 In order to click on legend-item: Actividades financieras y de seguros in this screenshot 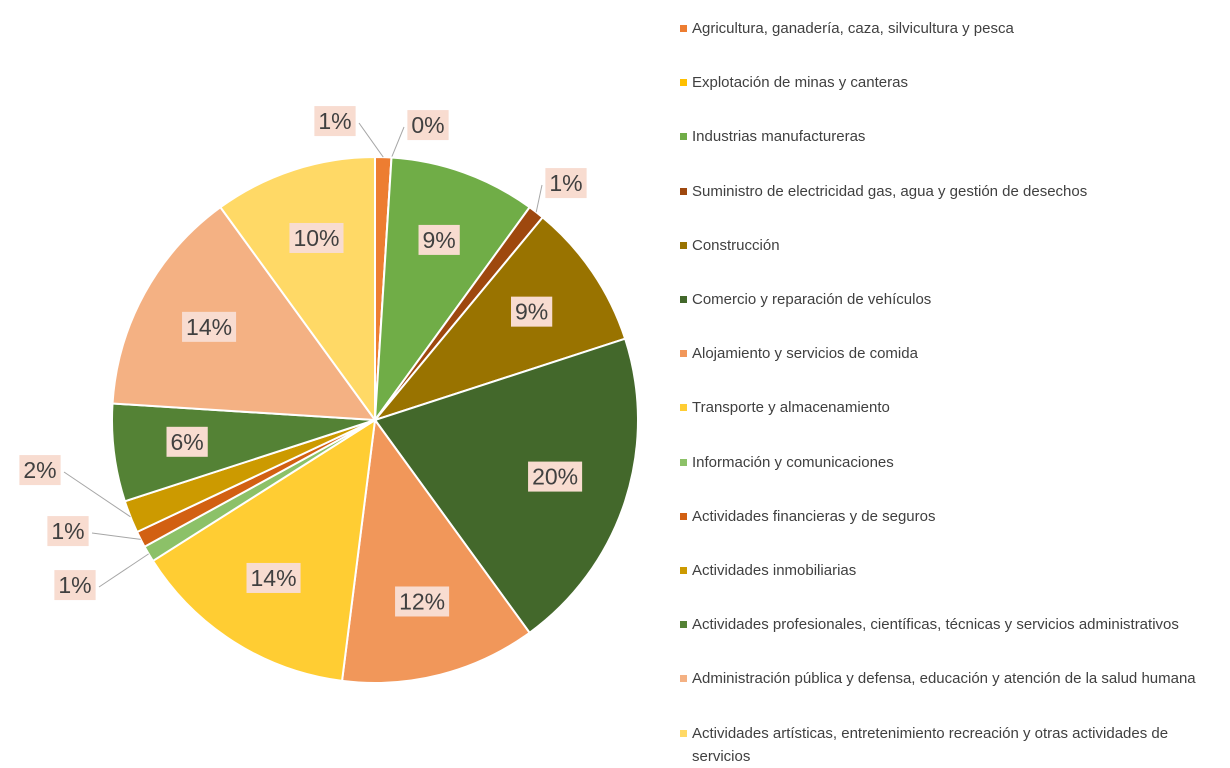, I will do `click(950, 516)`.